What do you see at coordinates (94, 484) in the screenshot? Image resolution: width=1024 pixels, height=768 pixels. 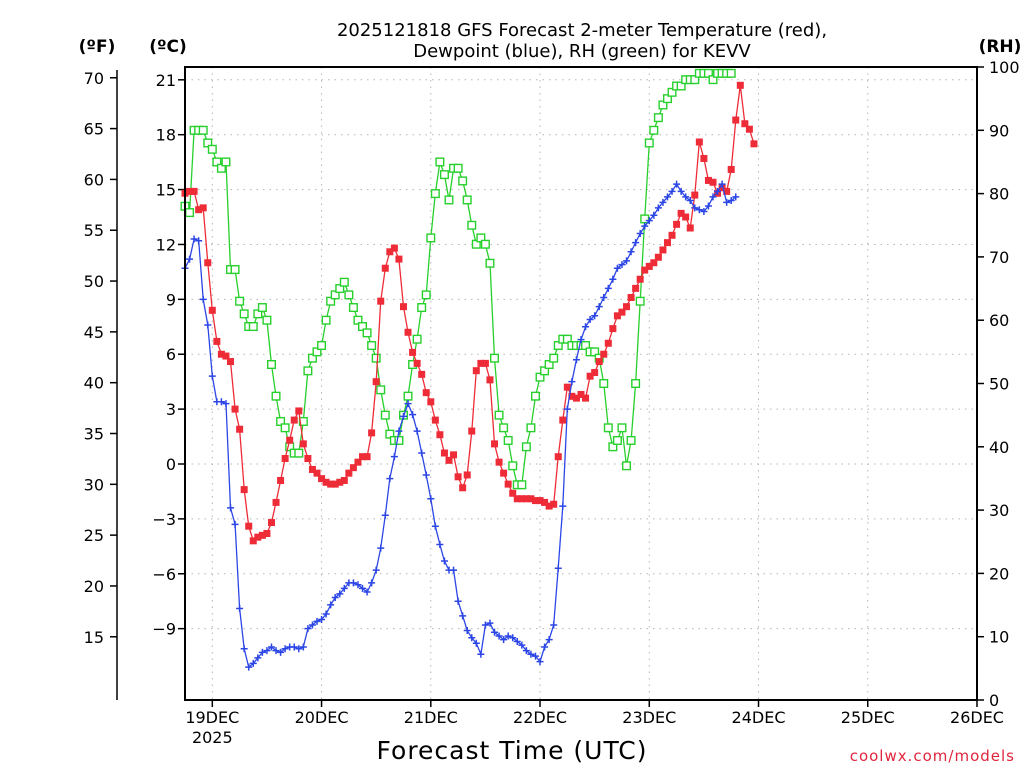 I see `fahrenheit-tick-label: 30` at bounding box center [94, 484].